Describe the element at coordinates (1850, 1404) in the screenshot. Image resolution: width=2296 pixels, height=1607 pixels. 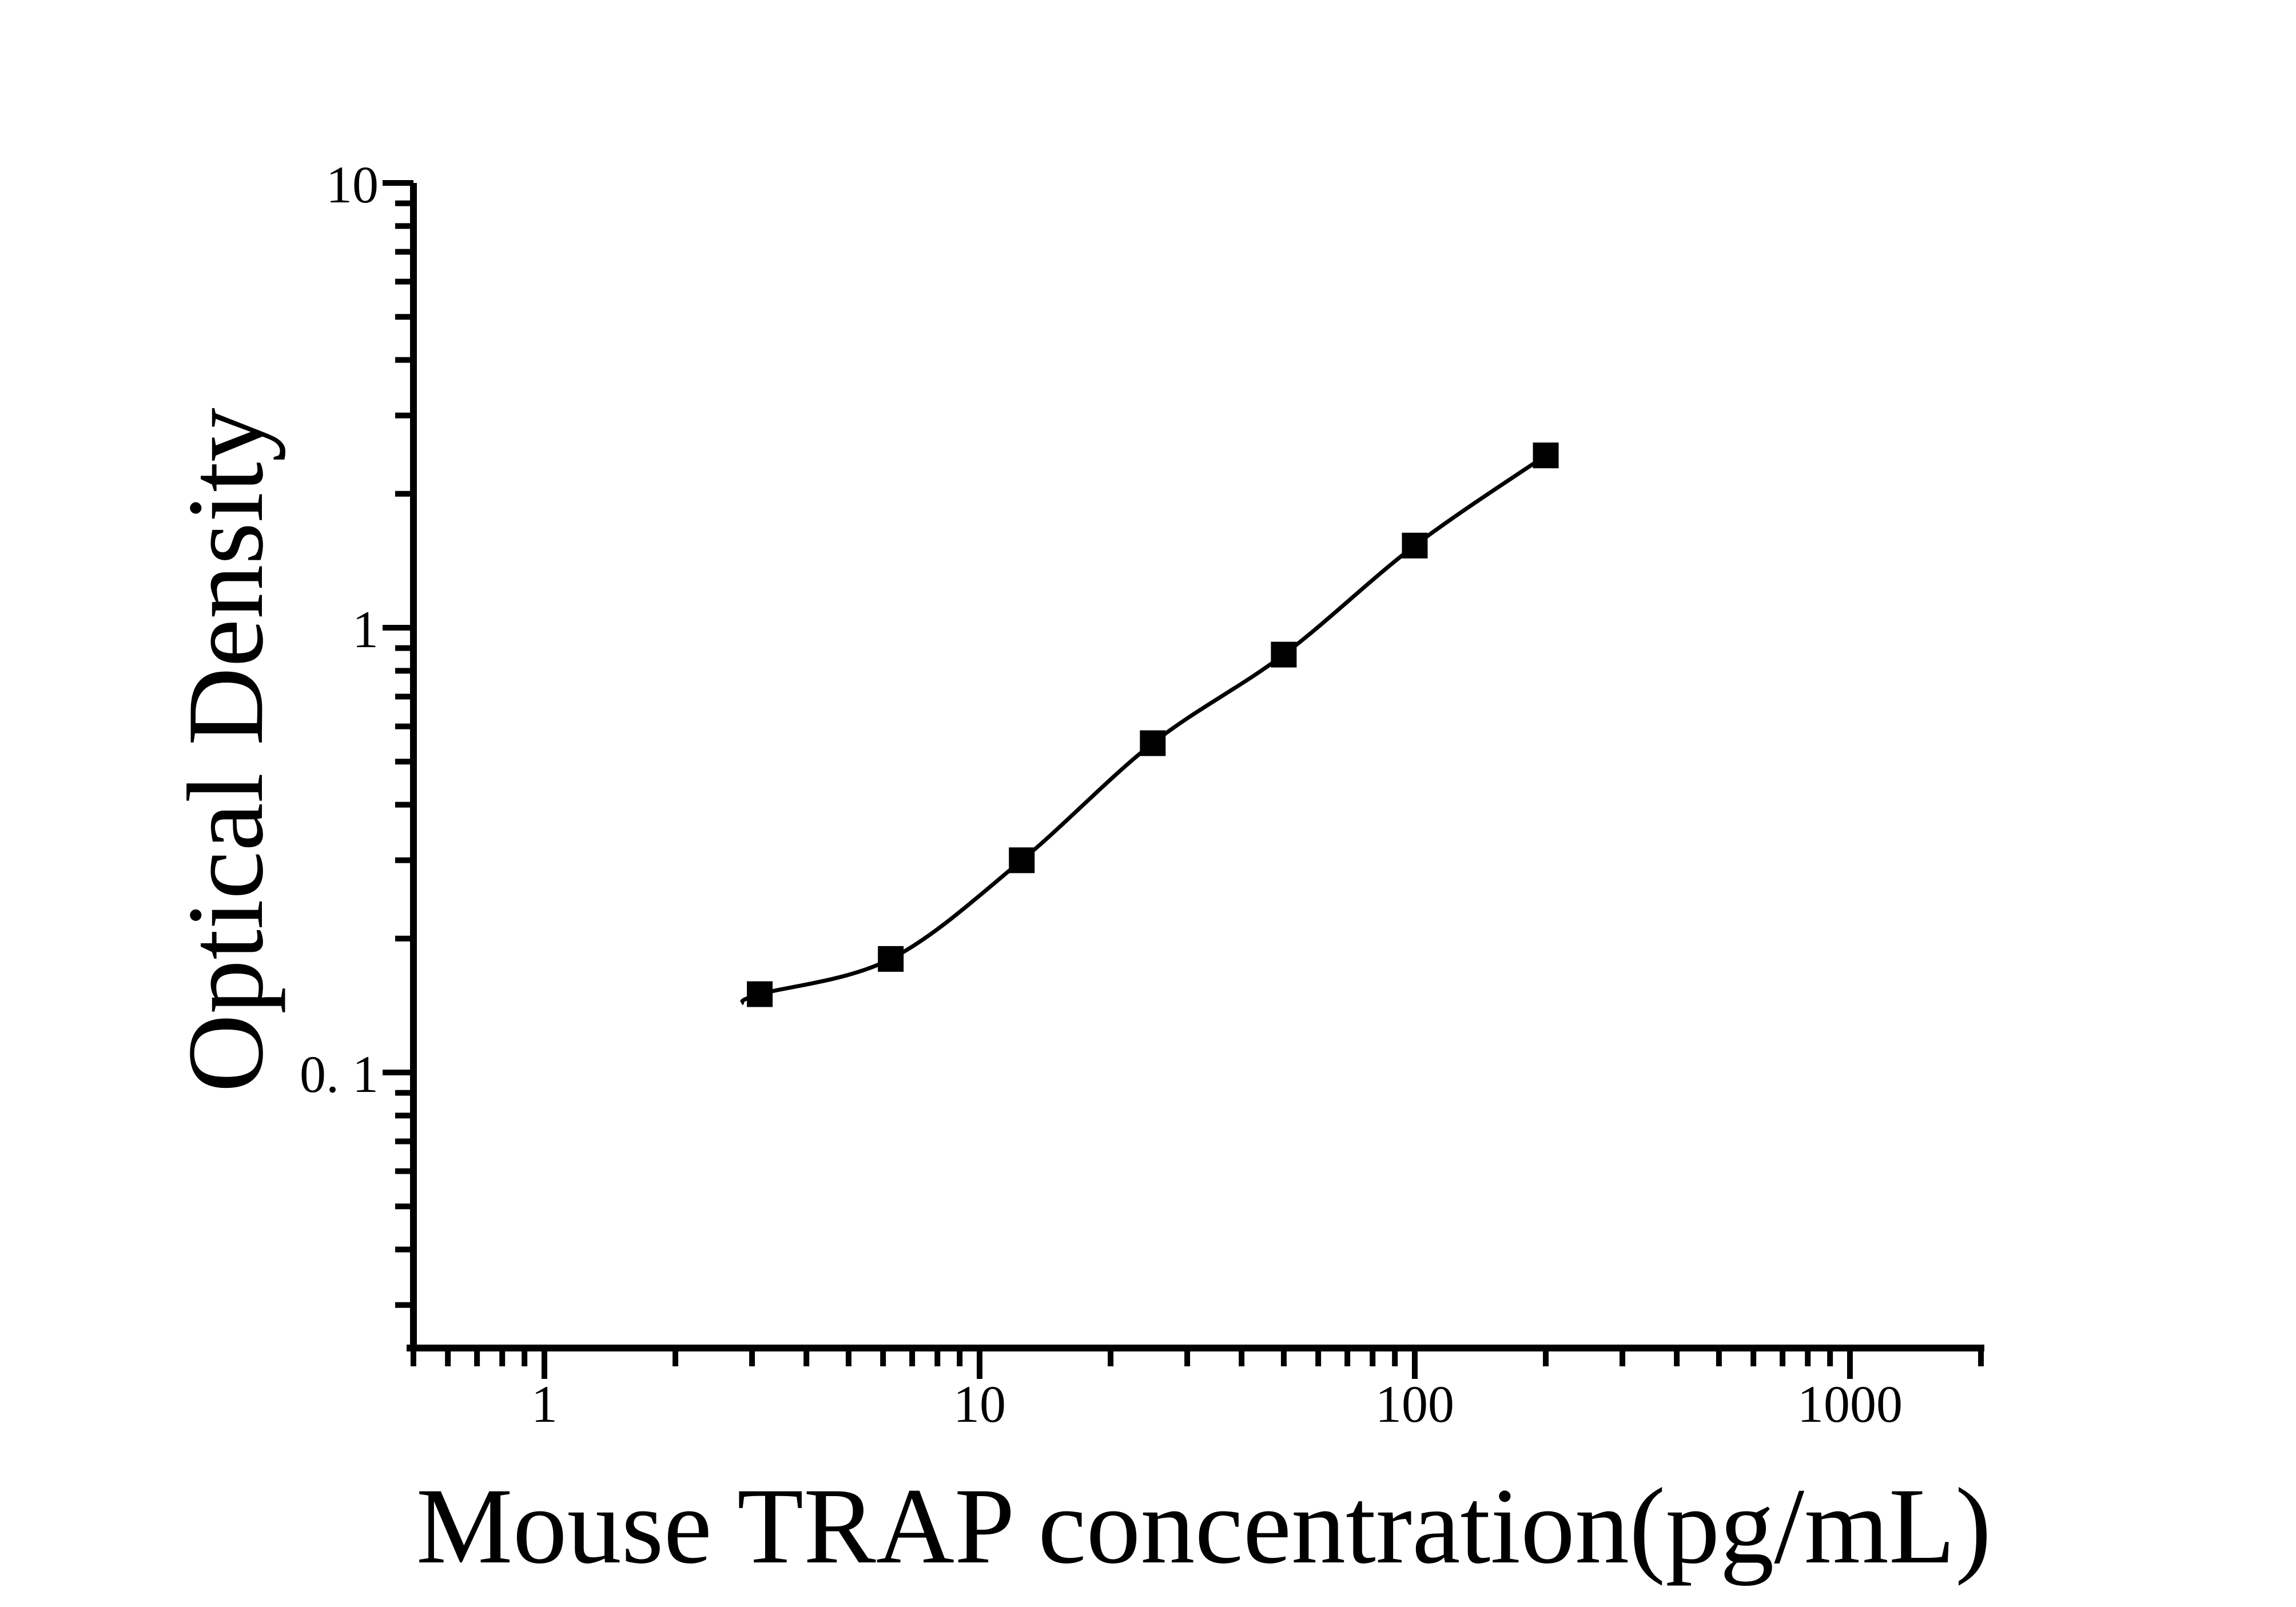
I see `x-tick-label: 1000` at that location.